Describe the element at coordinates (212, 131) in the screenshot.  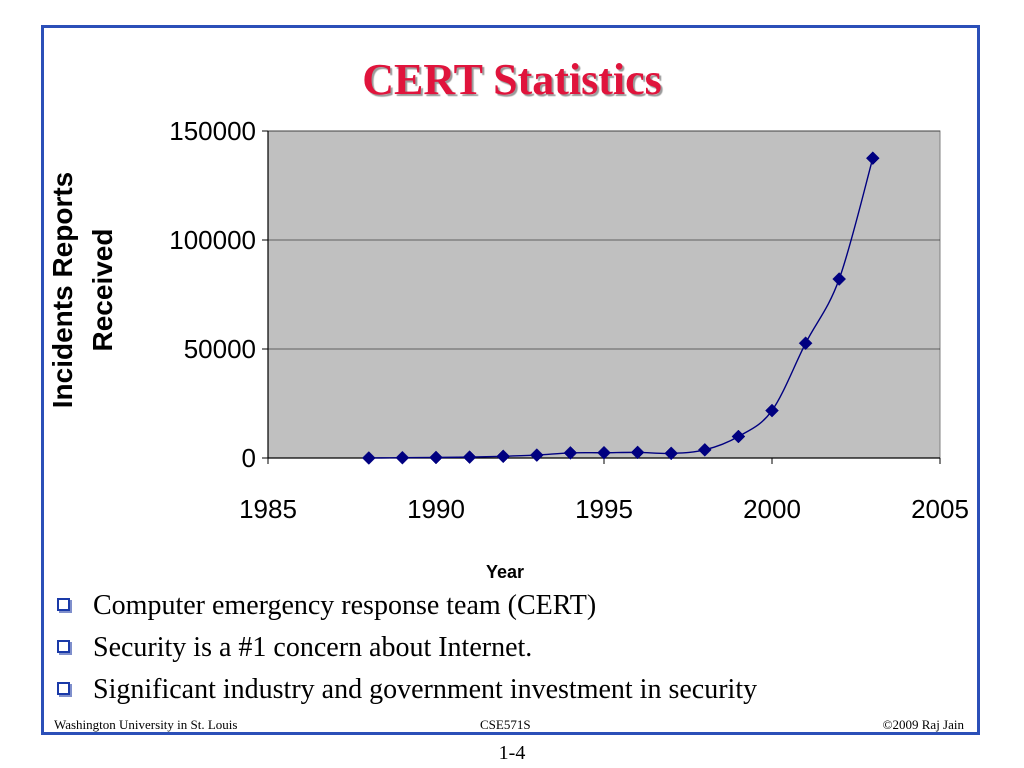
I see `y-tick-label: 150000` at that location.